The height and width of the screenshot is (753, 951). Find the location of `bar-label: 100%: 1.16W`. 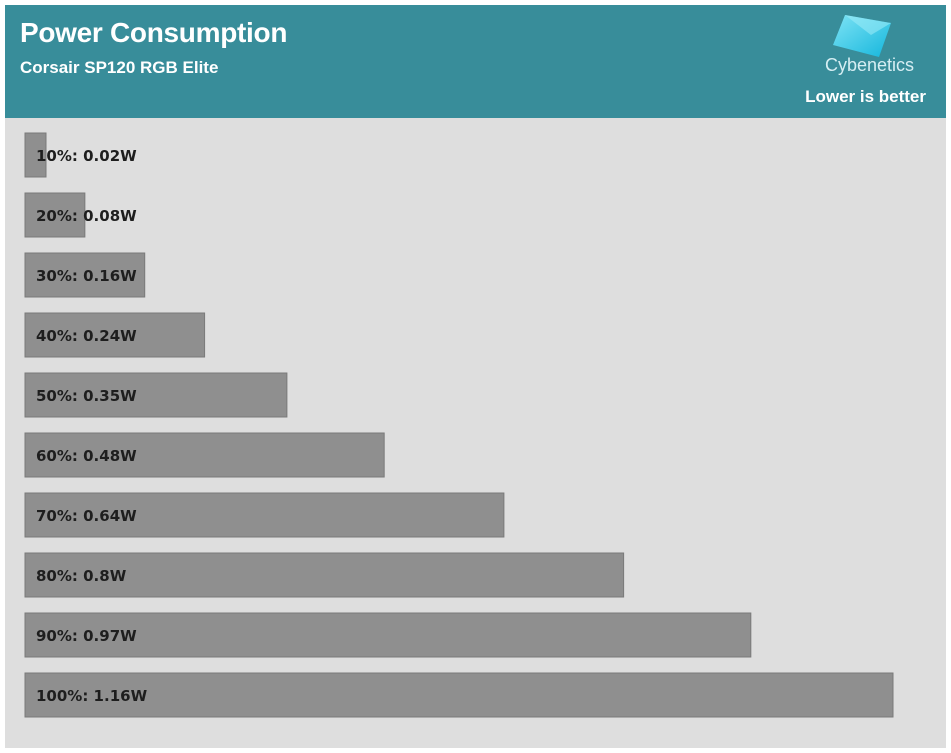

bar-label: 100%: 1.16W is located at coordinates (92, 696).